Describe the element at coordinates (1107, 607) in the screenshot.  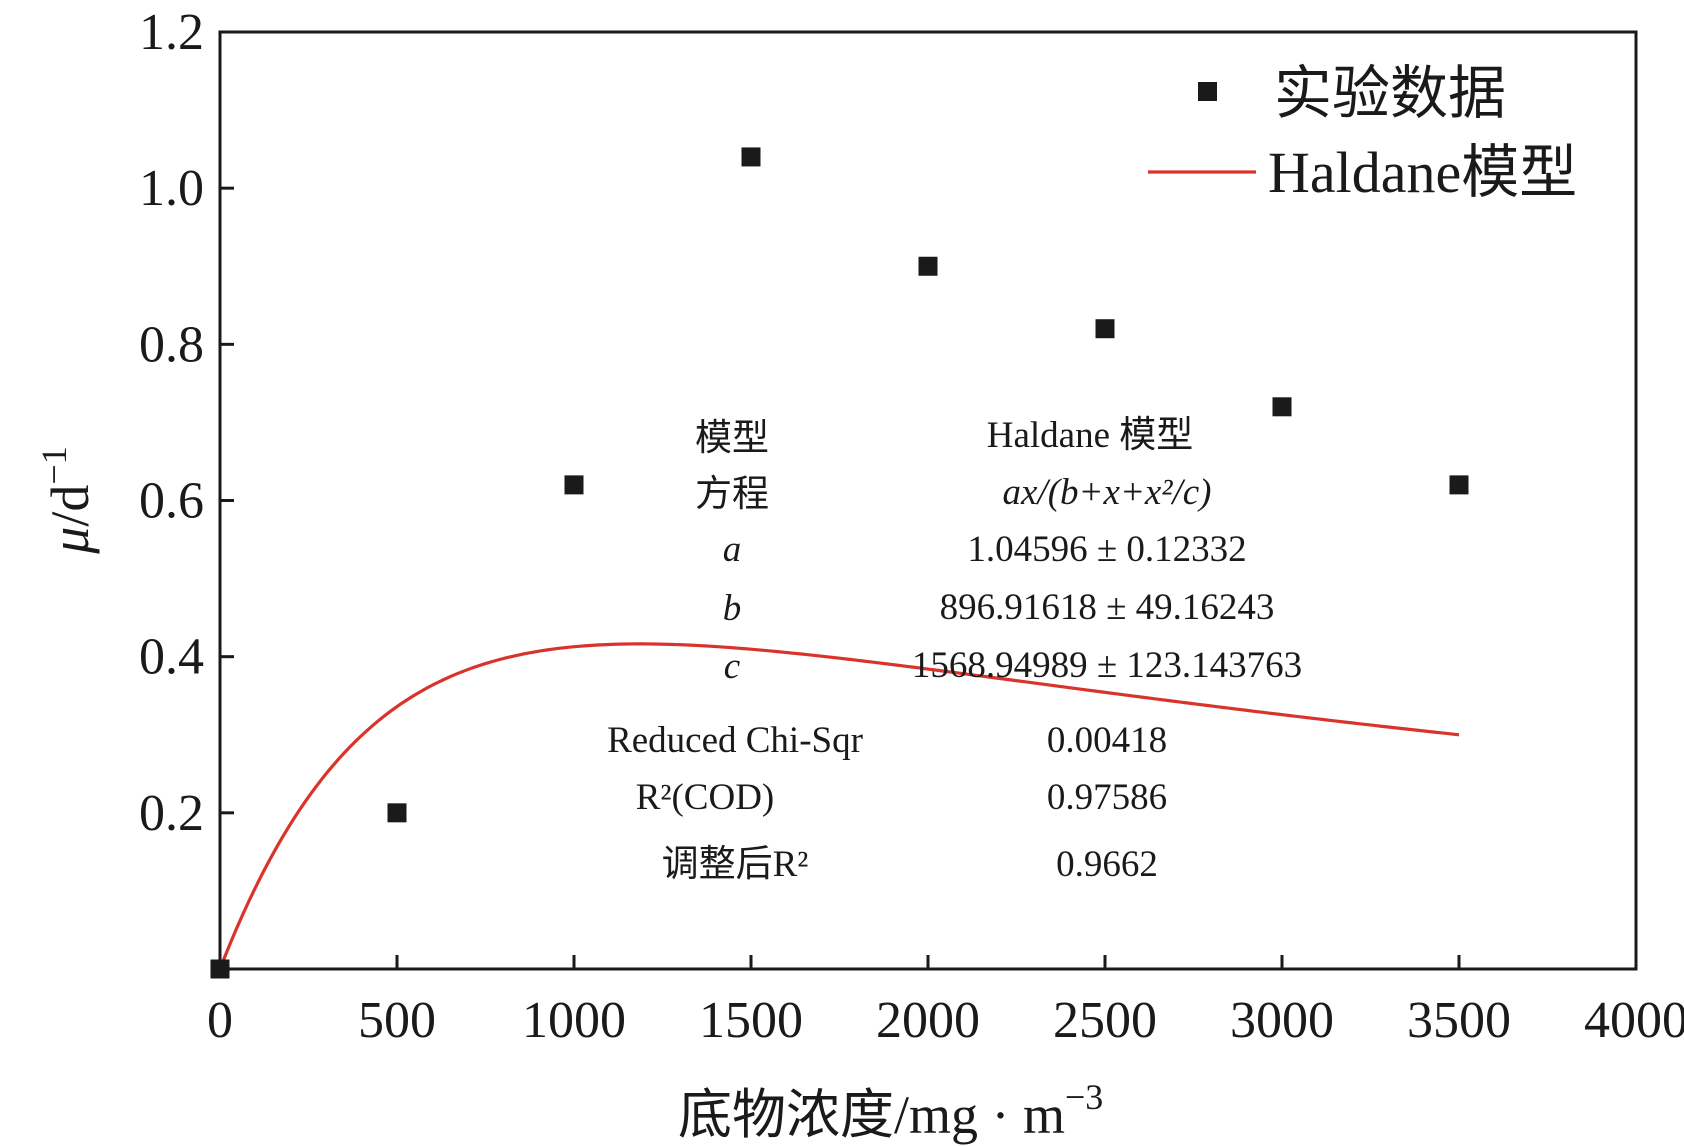
I see `table-value-b: 896.91618 ± 49.16243` at that location.